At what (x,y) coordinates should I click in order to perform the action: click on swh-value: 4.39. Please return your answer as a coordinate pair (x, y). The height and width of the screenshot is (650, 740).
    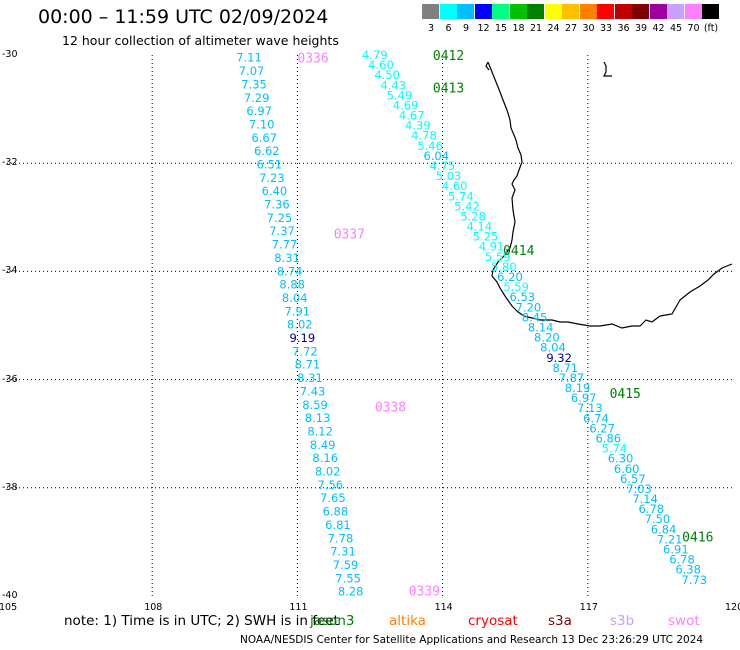
    Looking at the image, I should click on (418, 126).